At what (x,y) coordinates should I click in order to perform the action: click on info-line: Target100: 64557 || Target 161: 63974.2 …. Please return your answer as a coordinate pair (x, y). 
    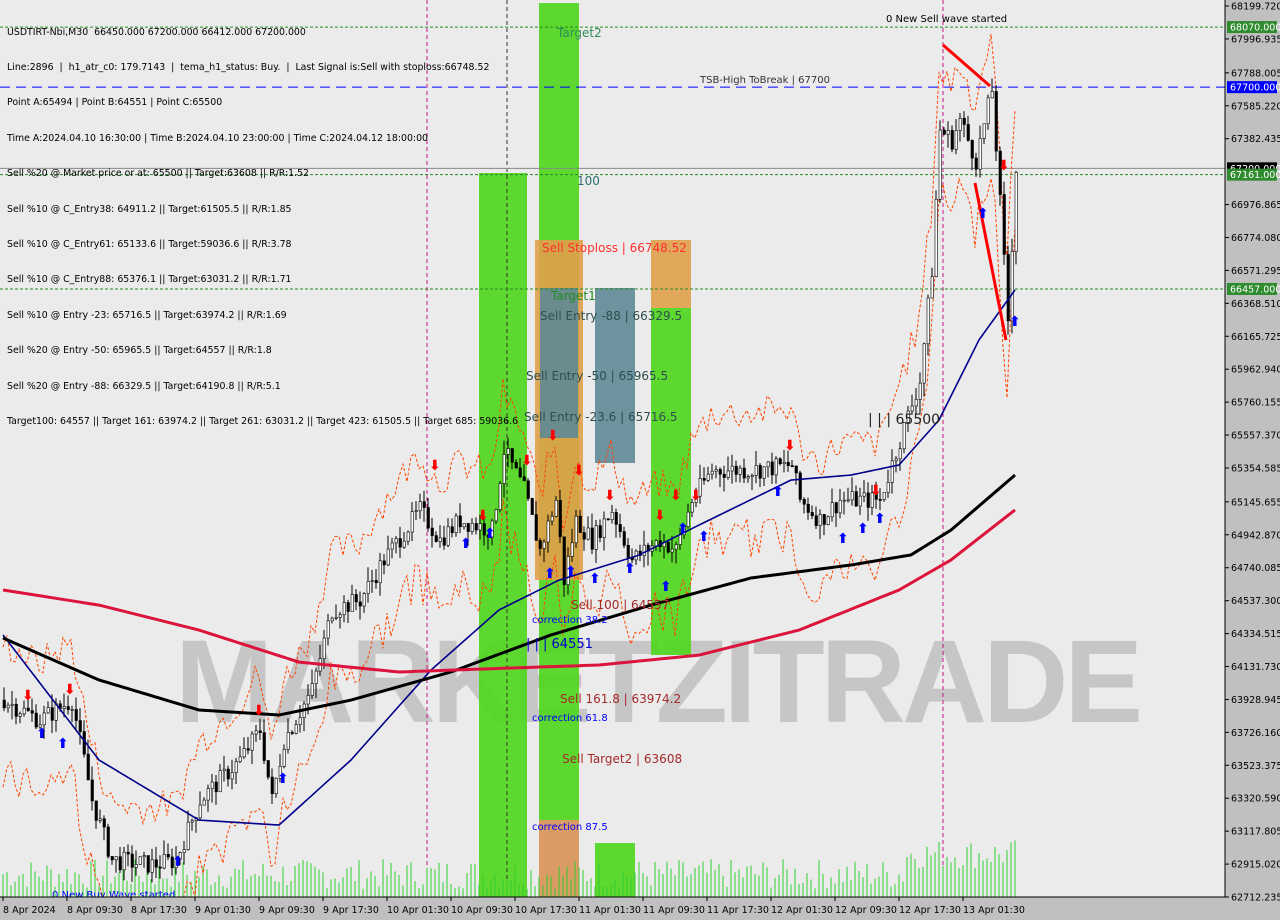
    Looking at the image, I should click on (263, 421).